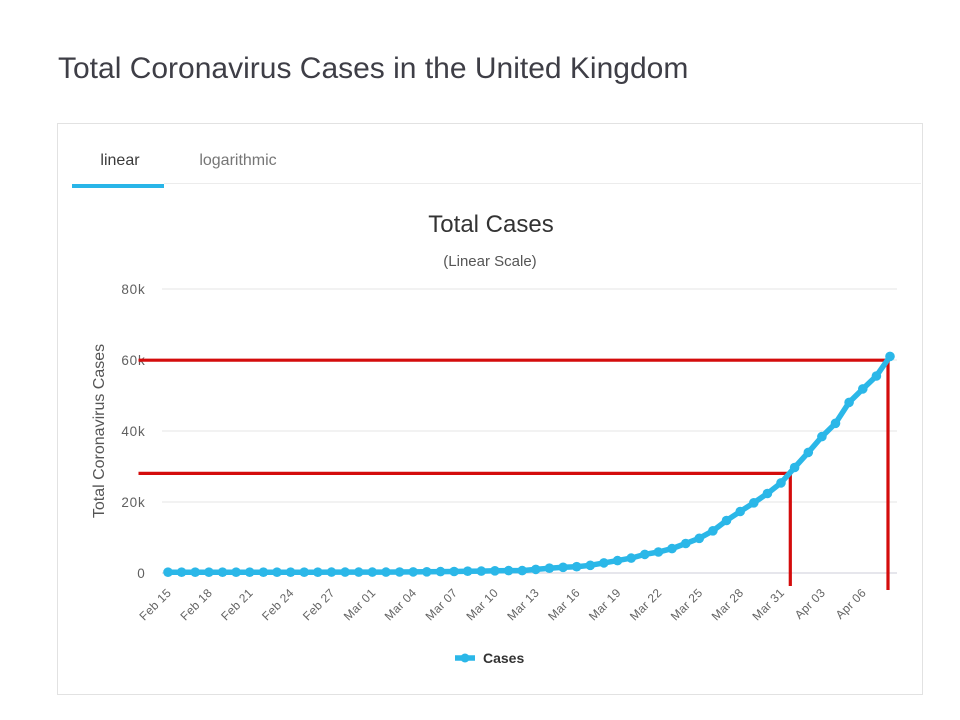 The width and height of the screenshot is (960, 720). Describe the element at coordinates (503, 658) in the screenshot. I see `svg-text: Cases` at that location.